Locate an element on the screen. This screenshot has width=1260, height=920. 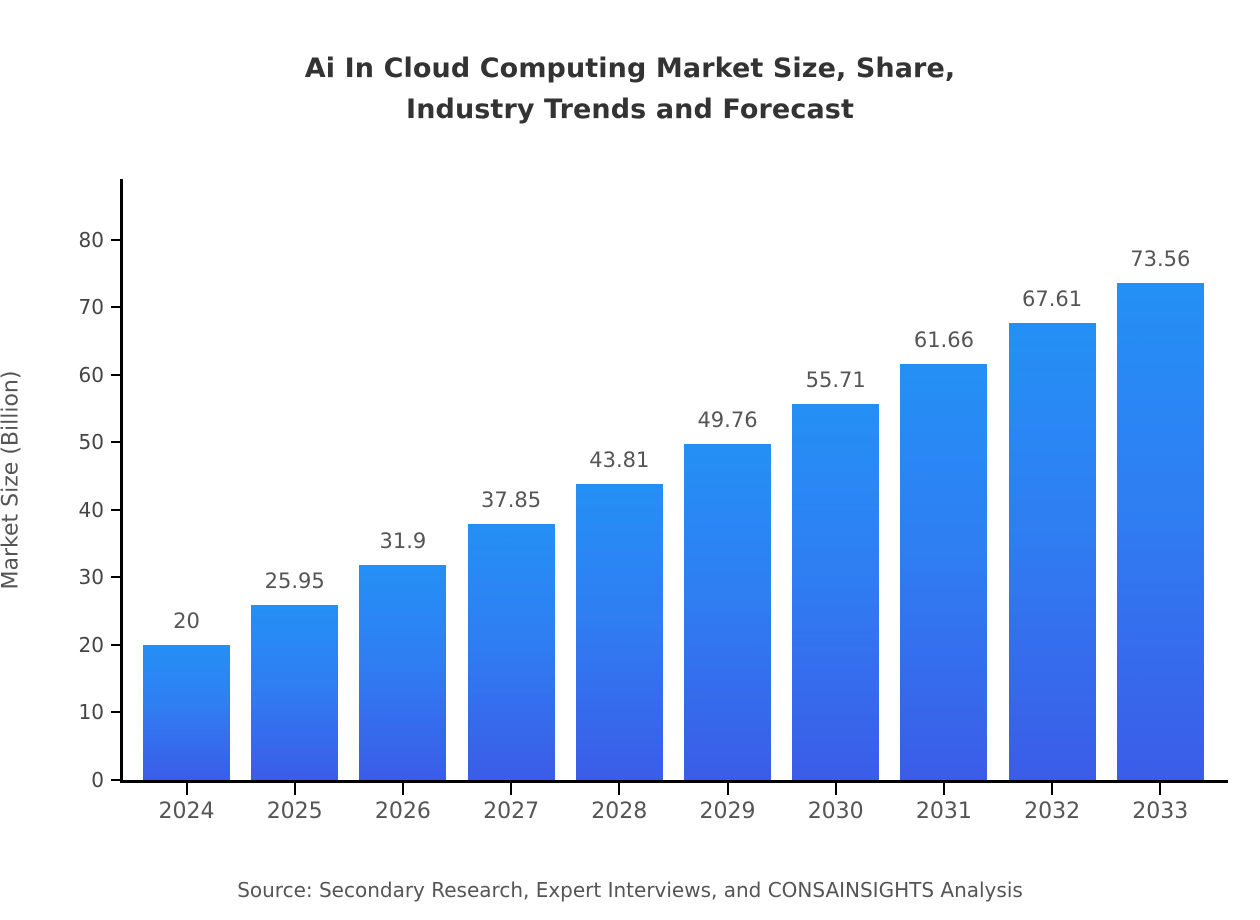
bar-value-label: 49.76 is located at coordinates (727, 419).